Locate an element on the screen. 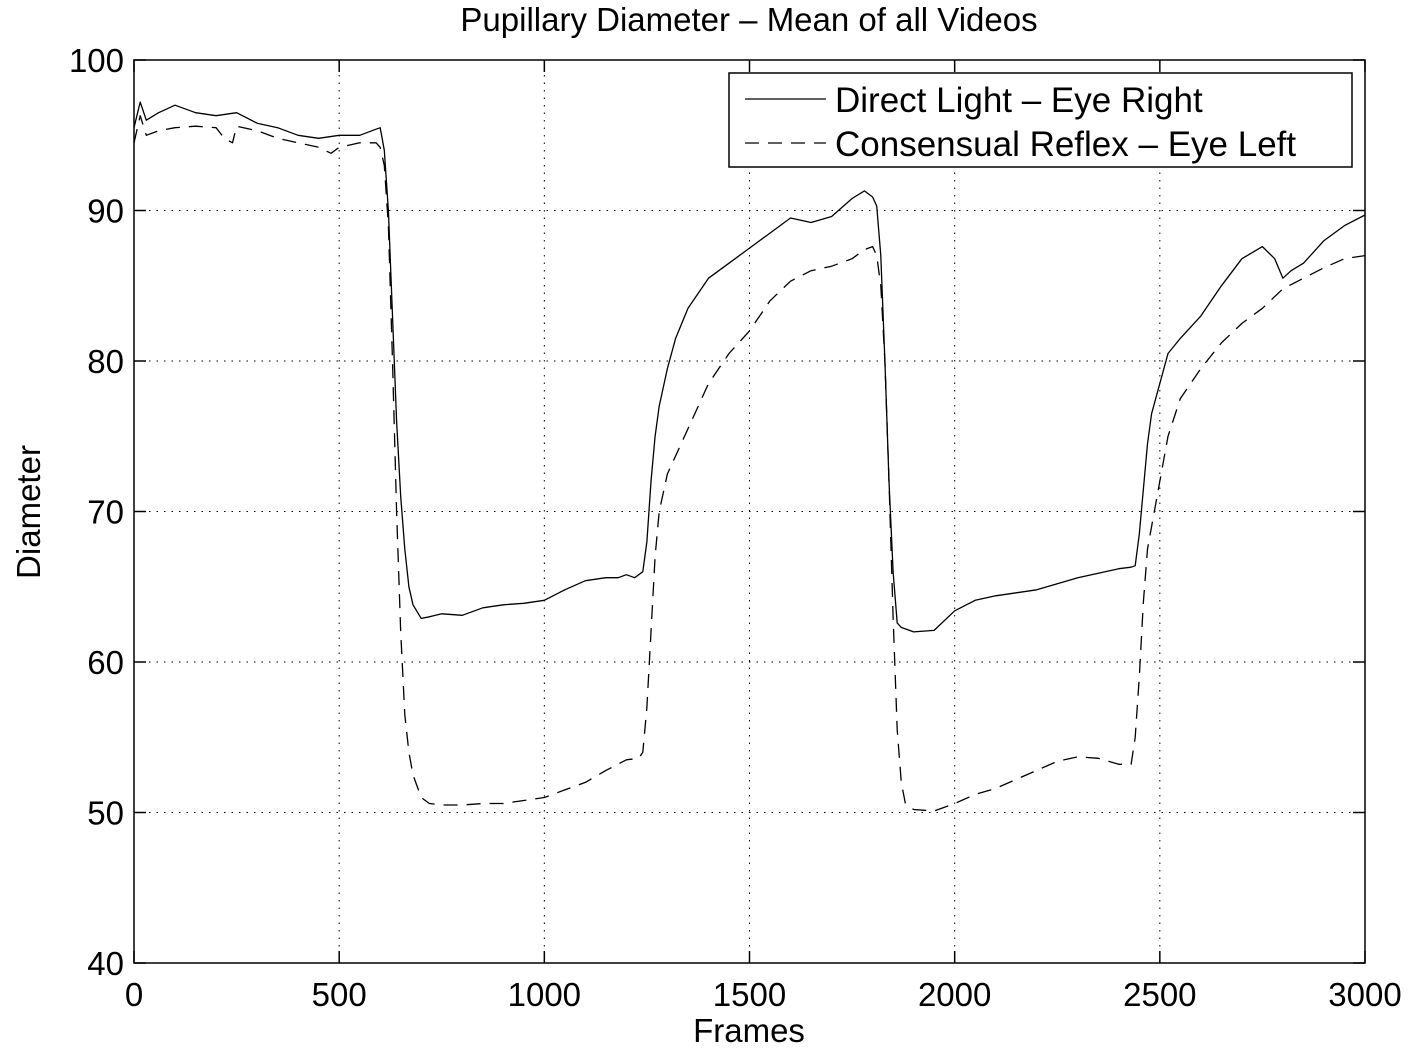 The width and height of the screenshot is (1412, 1052). legend-label-direct-light: Direct Light – Eye Right is located at coordinates (1019, 100).